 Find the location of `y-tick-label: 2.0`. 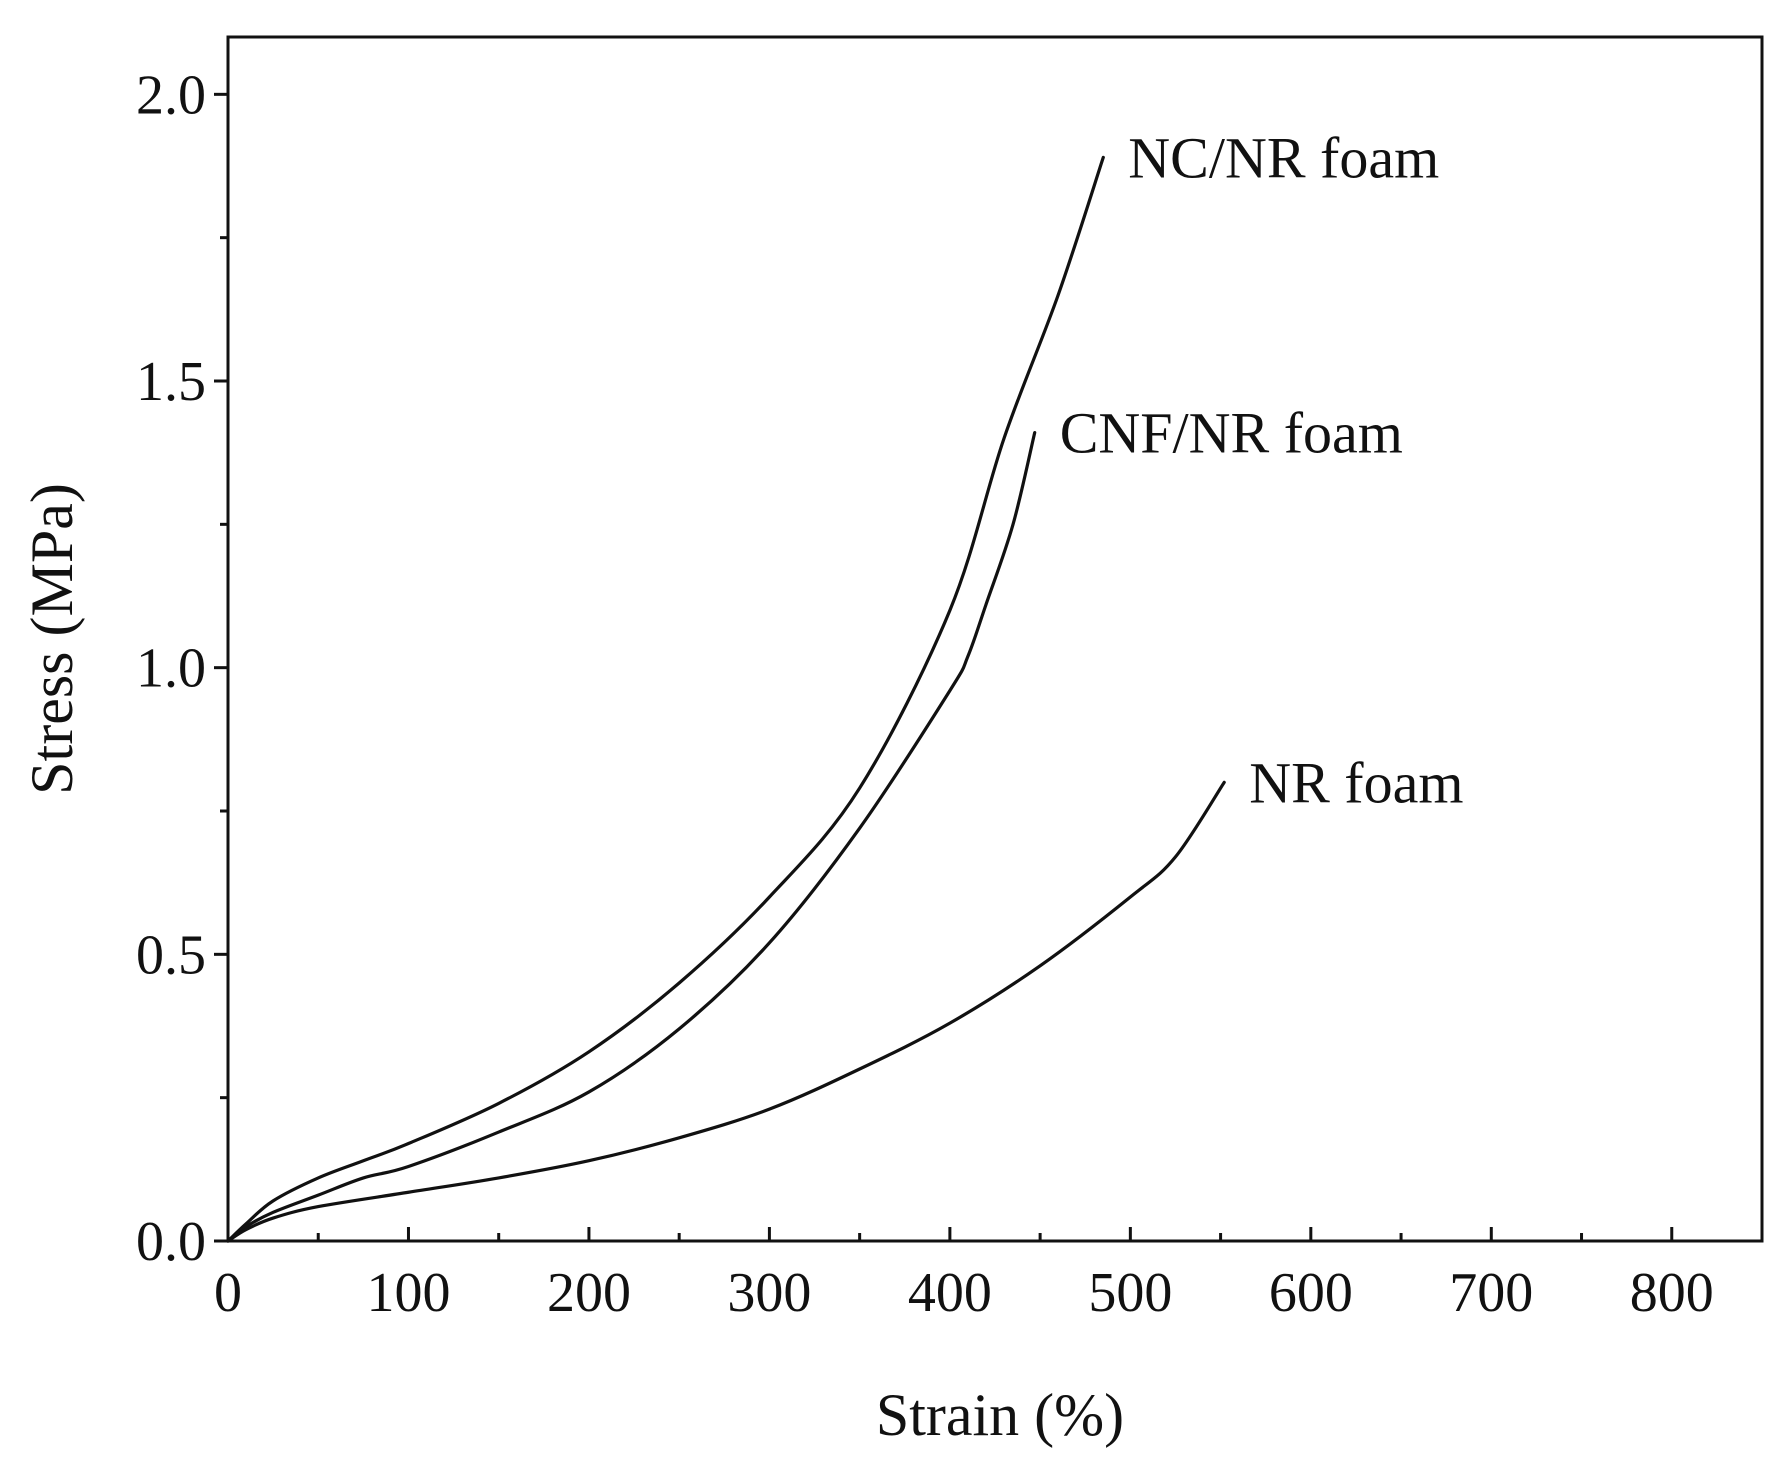

y-tick-label: 2.0 is located at coordinates (171, 95).